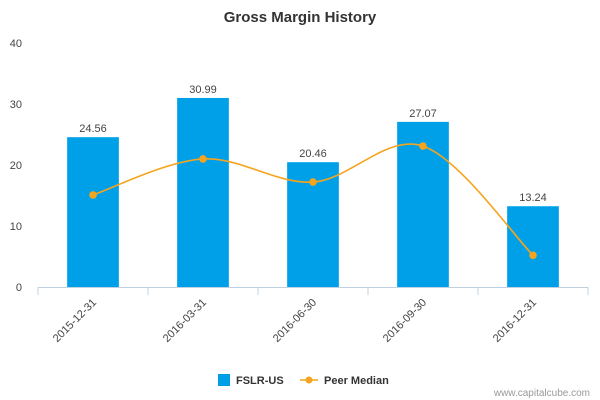 Image resolution: width=600 pixels, height=400 pixels. What do you see at coordinates (423, 114) in the screenshot?
I see `data-label-2016-09-30: 27.07` at bounding box center [423, 114].